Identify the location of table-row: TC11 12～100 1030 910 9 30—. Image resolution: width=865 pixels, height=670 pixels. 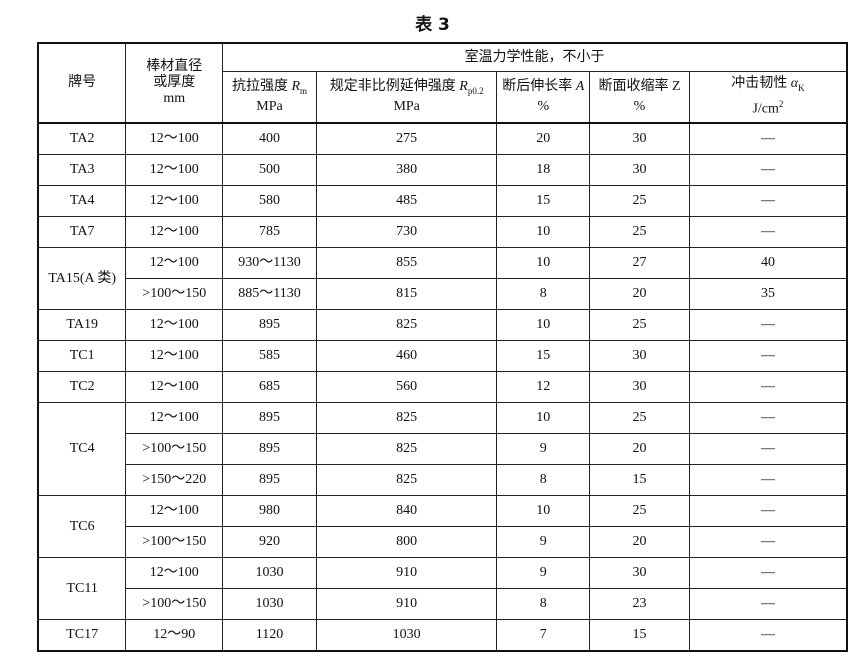
(442, 588).